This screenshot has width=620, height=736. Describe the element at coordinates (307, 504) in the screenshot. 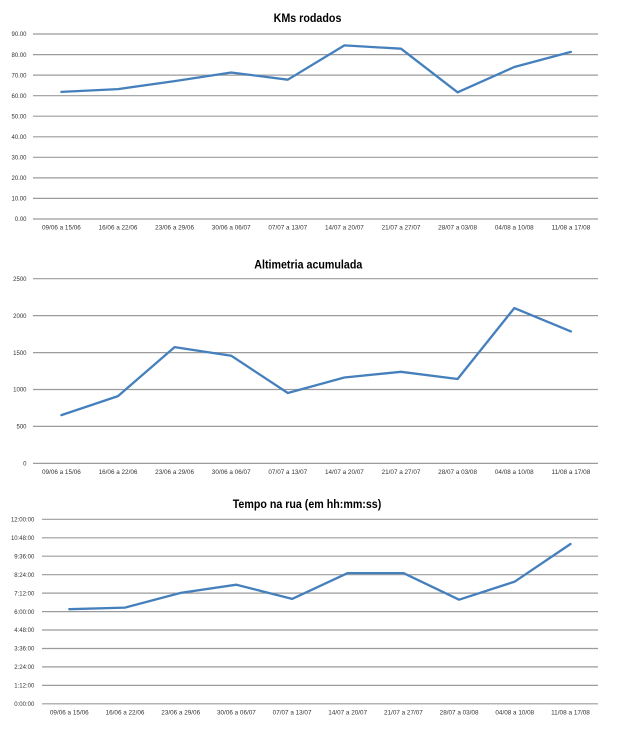

I see `svg-text: Tempo na rua (em hh:mm:ss)` at that location.